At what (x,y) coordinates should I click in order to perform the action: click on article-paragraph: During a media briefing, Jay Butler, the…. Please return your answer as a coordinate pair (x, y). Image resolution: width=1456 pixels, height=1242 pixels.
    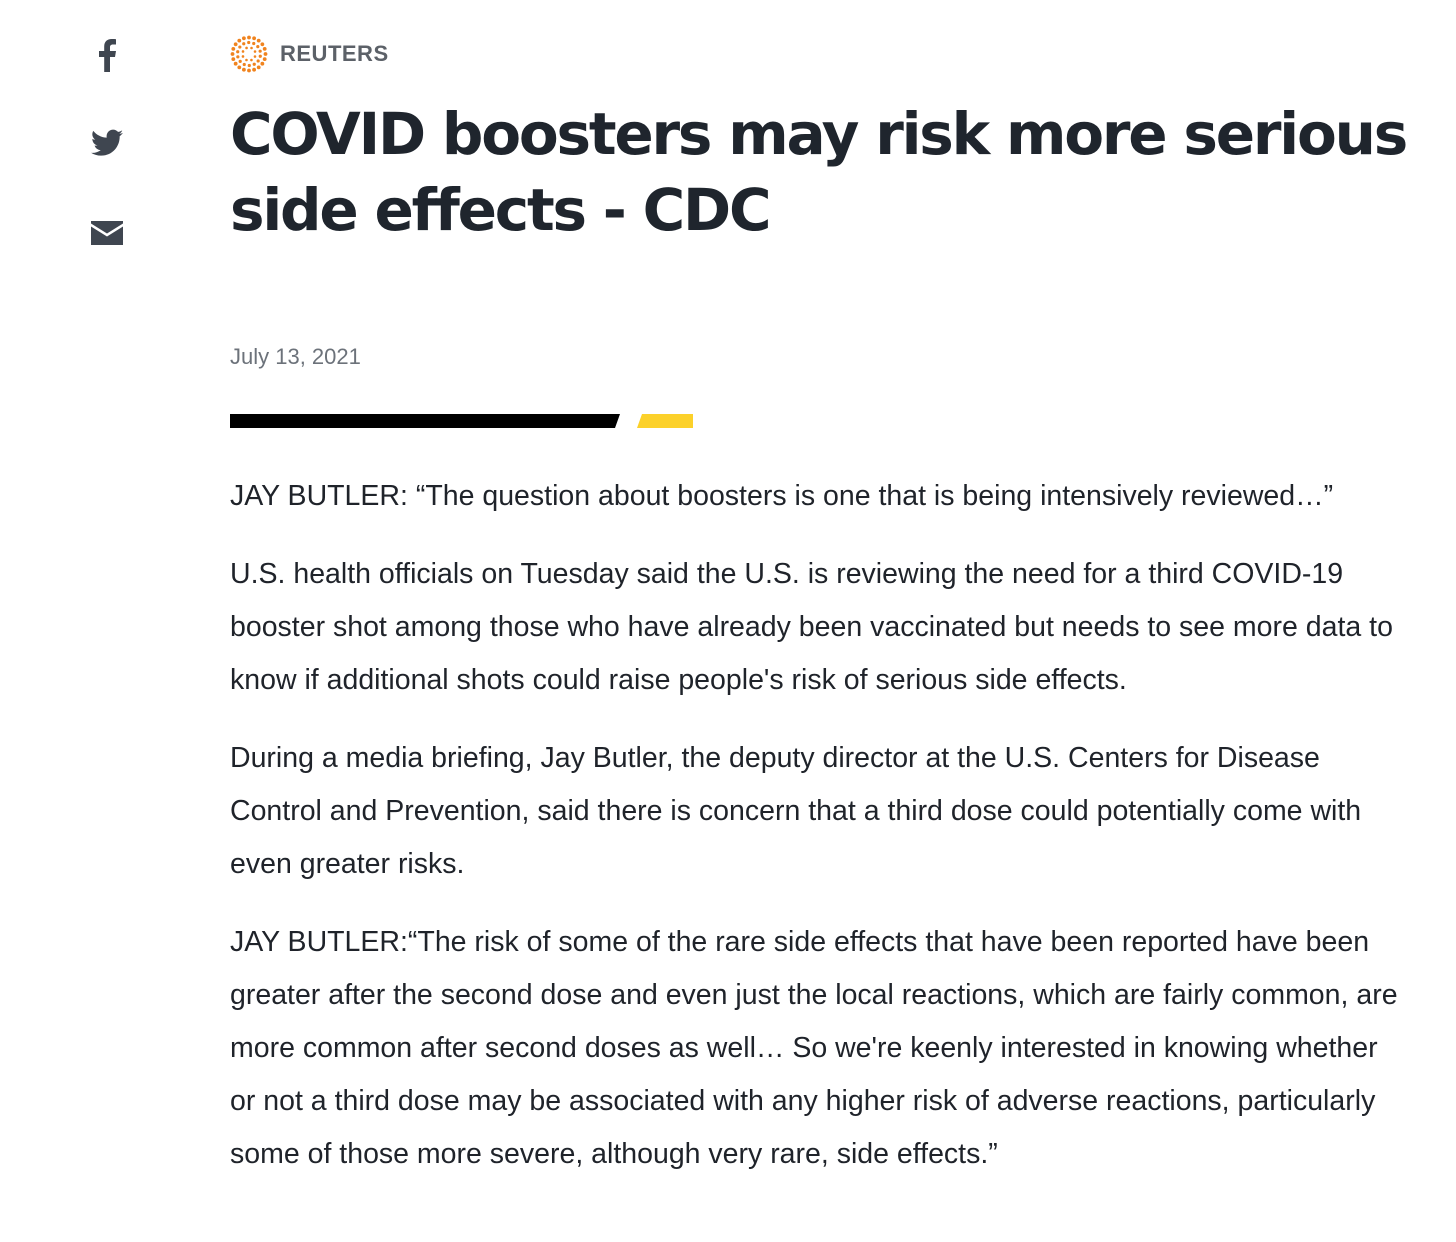
    Looking at the image, I should click on (796, 811).